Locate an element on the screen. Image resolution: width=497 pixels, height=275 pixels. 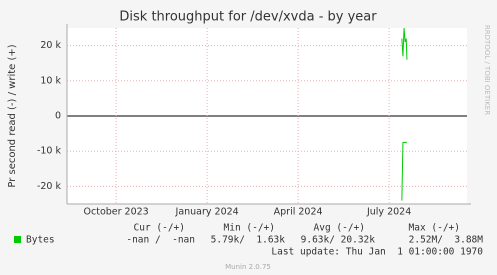
legend-header: Max (-/+) is located at coordinates (434, 228).